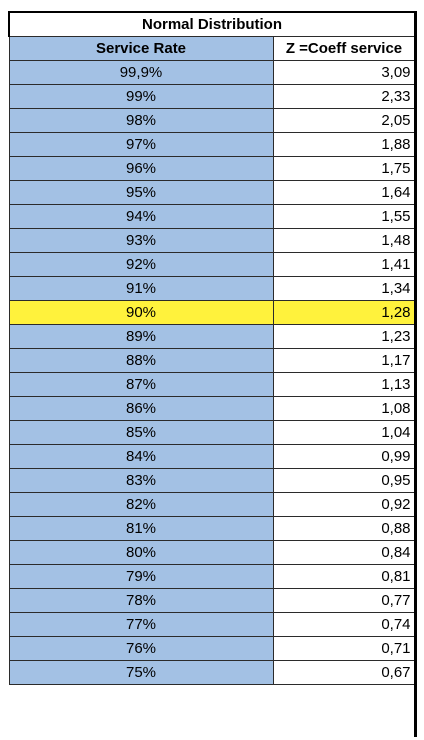 The image size is (424, 740). I want to click on service-rate-cell: 84%, so click(141, 456).